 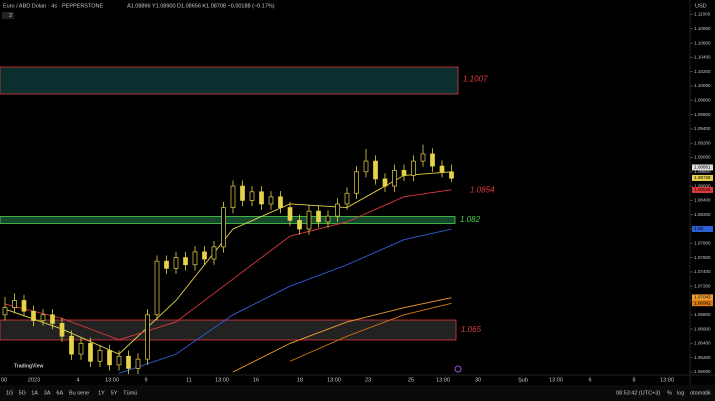 I want to click on x-tick-label: 16, so click(x=256, y=380).